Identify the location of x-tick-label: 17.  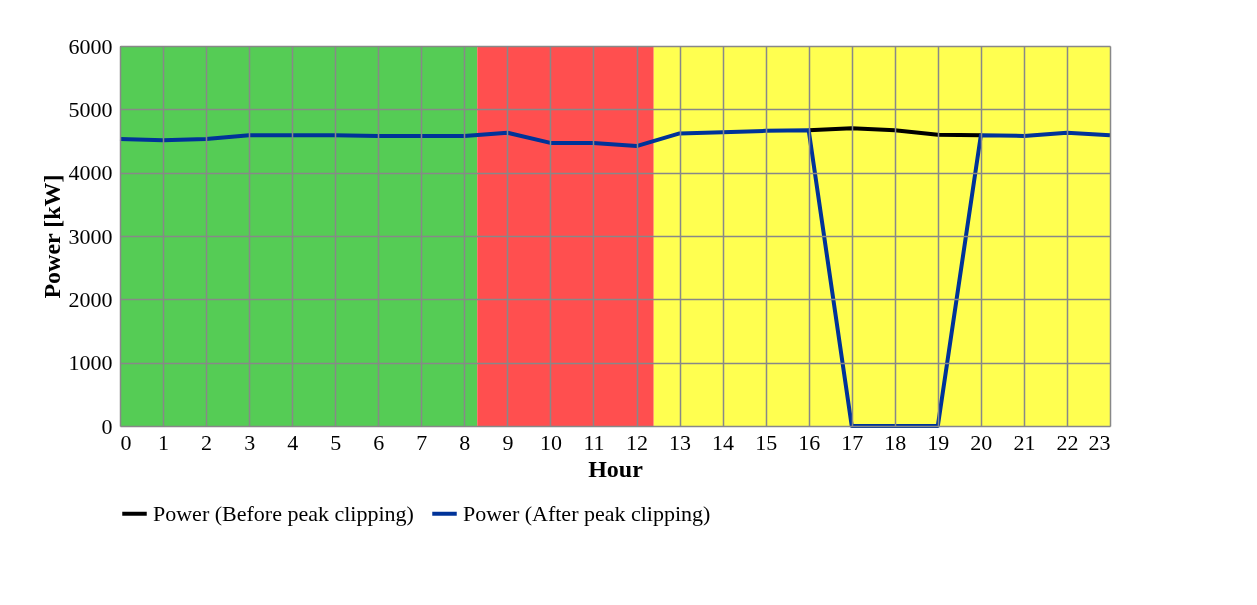
(852, 442).